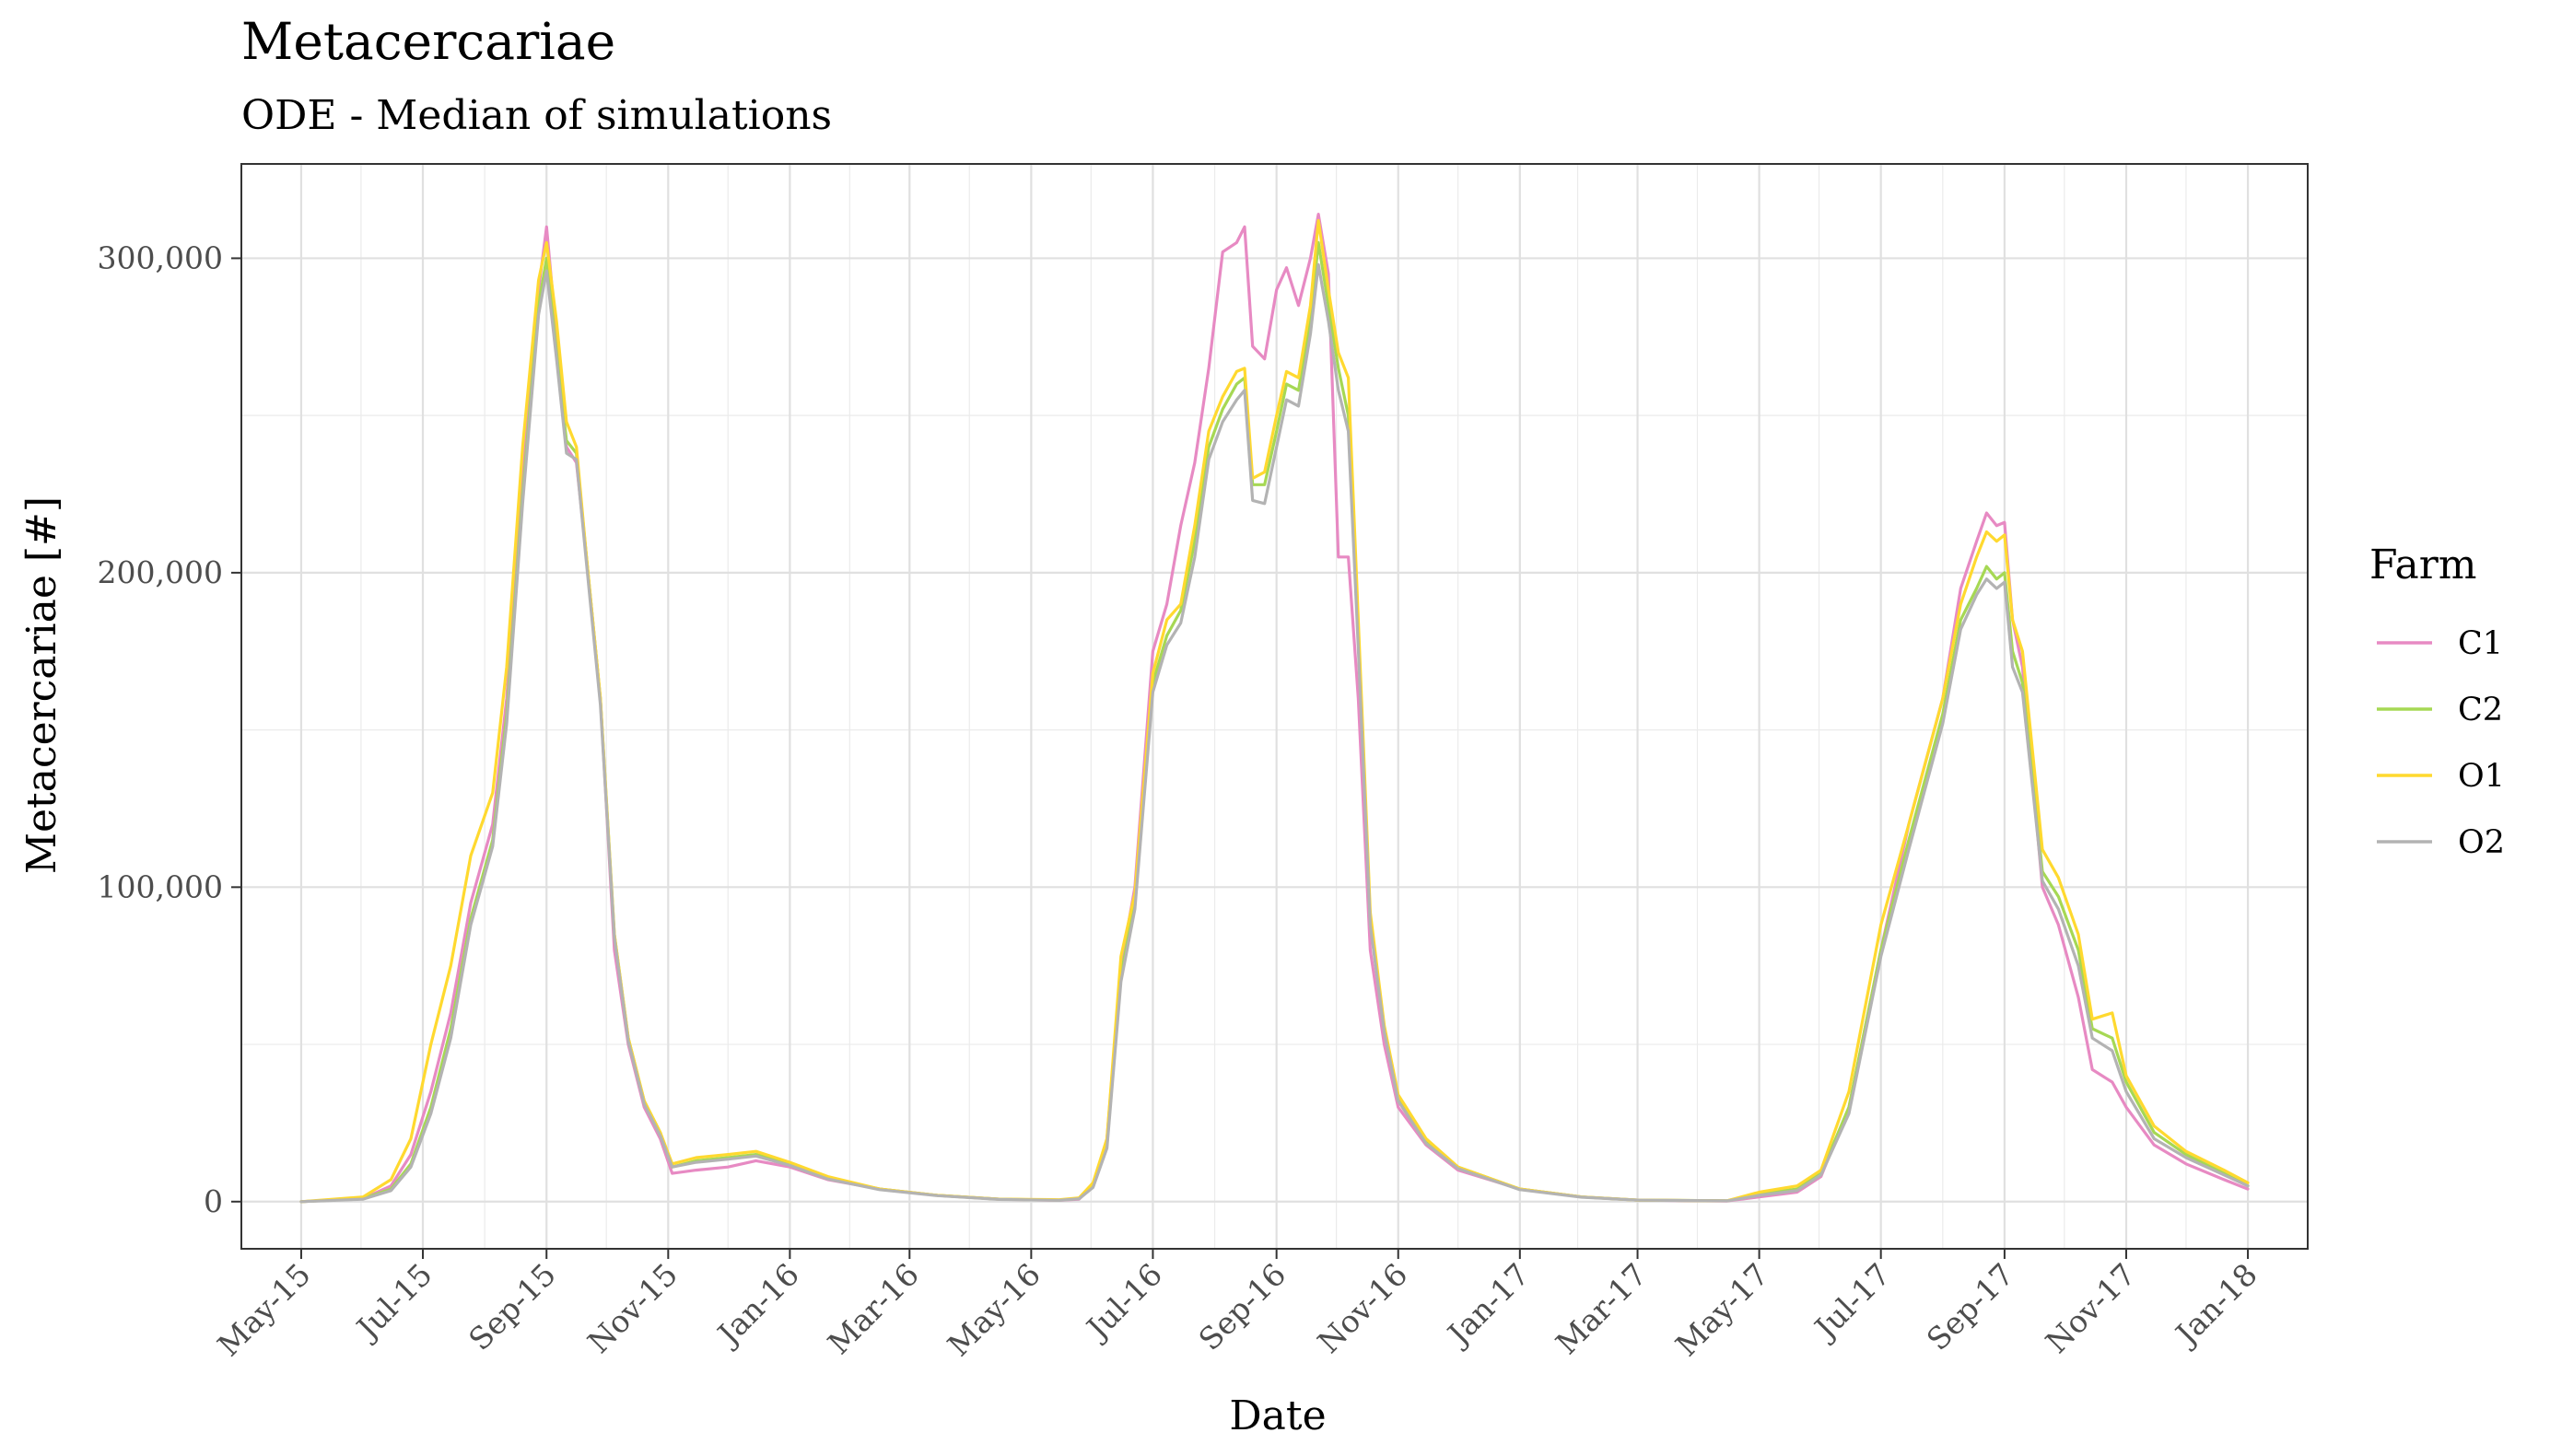 This screenshot has height=1456, width=2550. I want to click on x-axis-title: Date, so click(1277, 1415).